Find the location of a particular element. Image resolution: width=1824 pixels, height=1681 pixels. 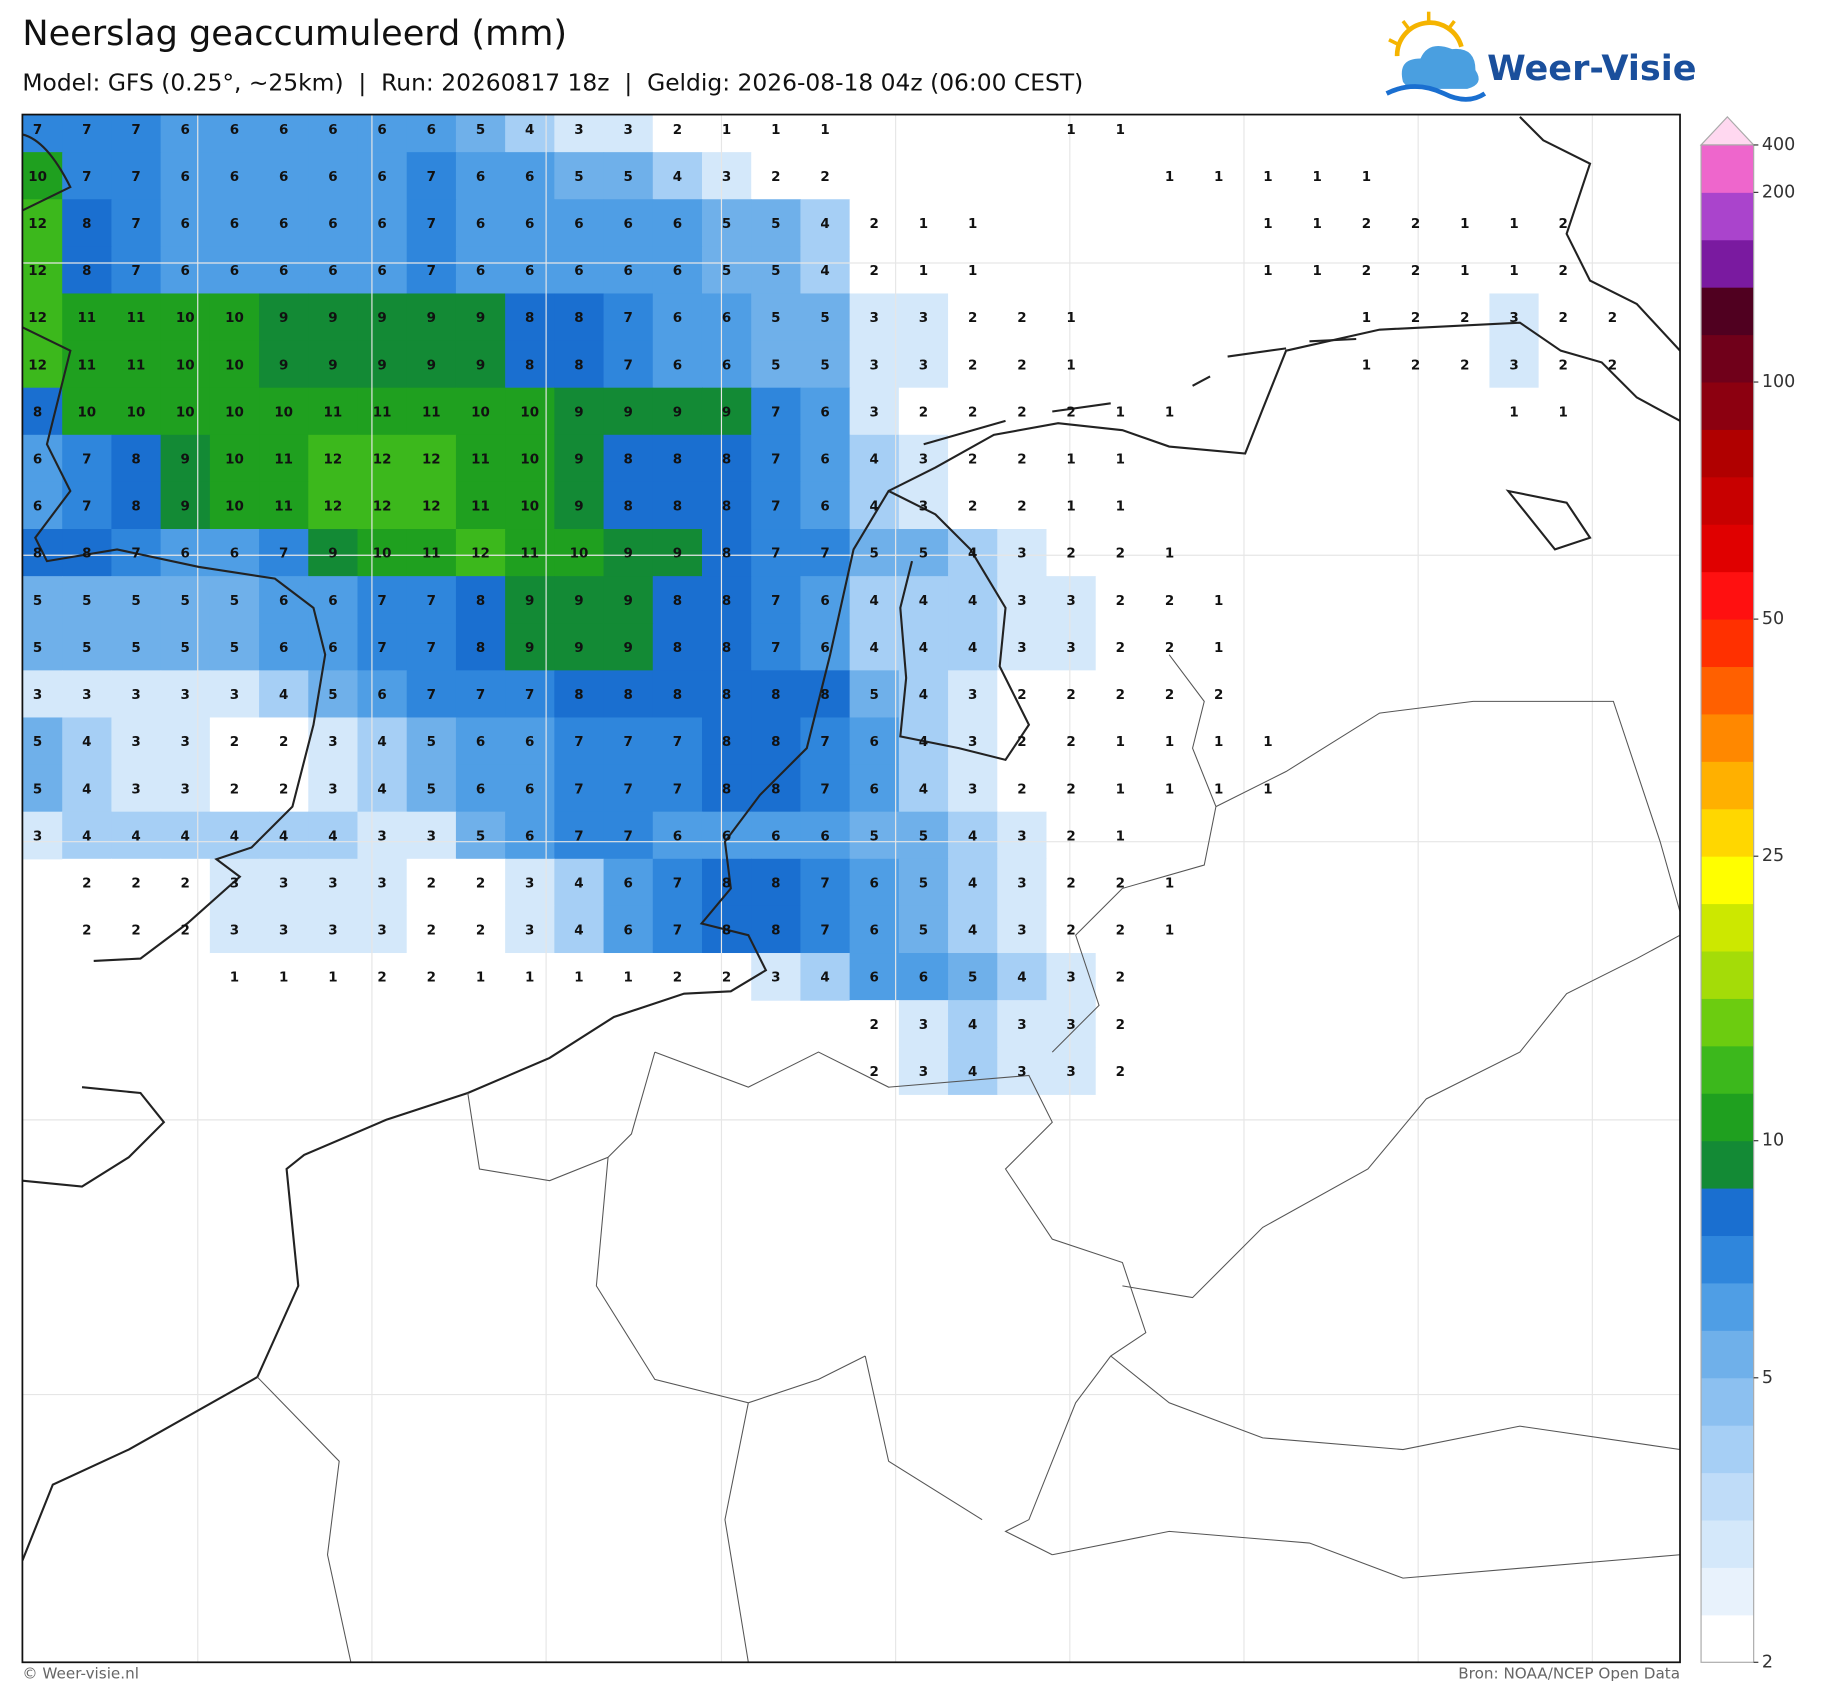

precip-value: 10 is located at coordinates (234, 507).